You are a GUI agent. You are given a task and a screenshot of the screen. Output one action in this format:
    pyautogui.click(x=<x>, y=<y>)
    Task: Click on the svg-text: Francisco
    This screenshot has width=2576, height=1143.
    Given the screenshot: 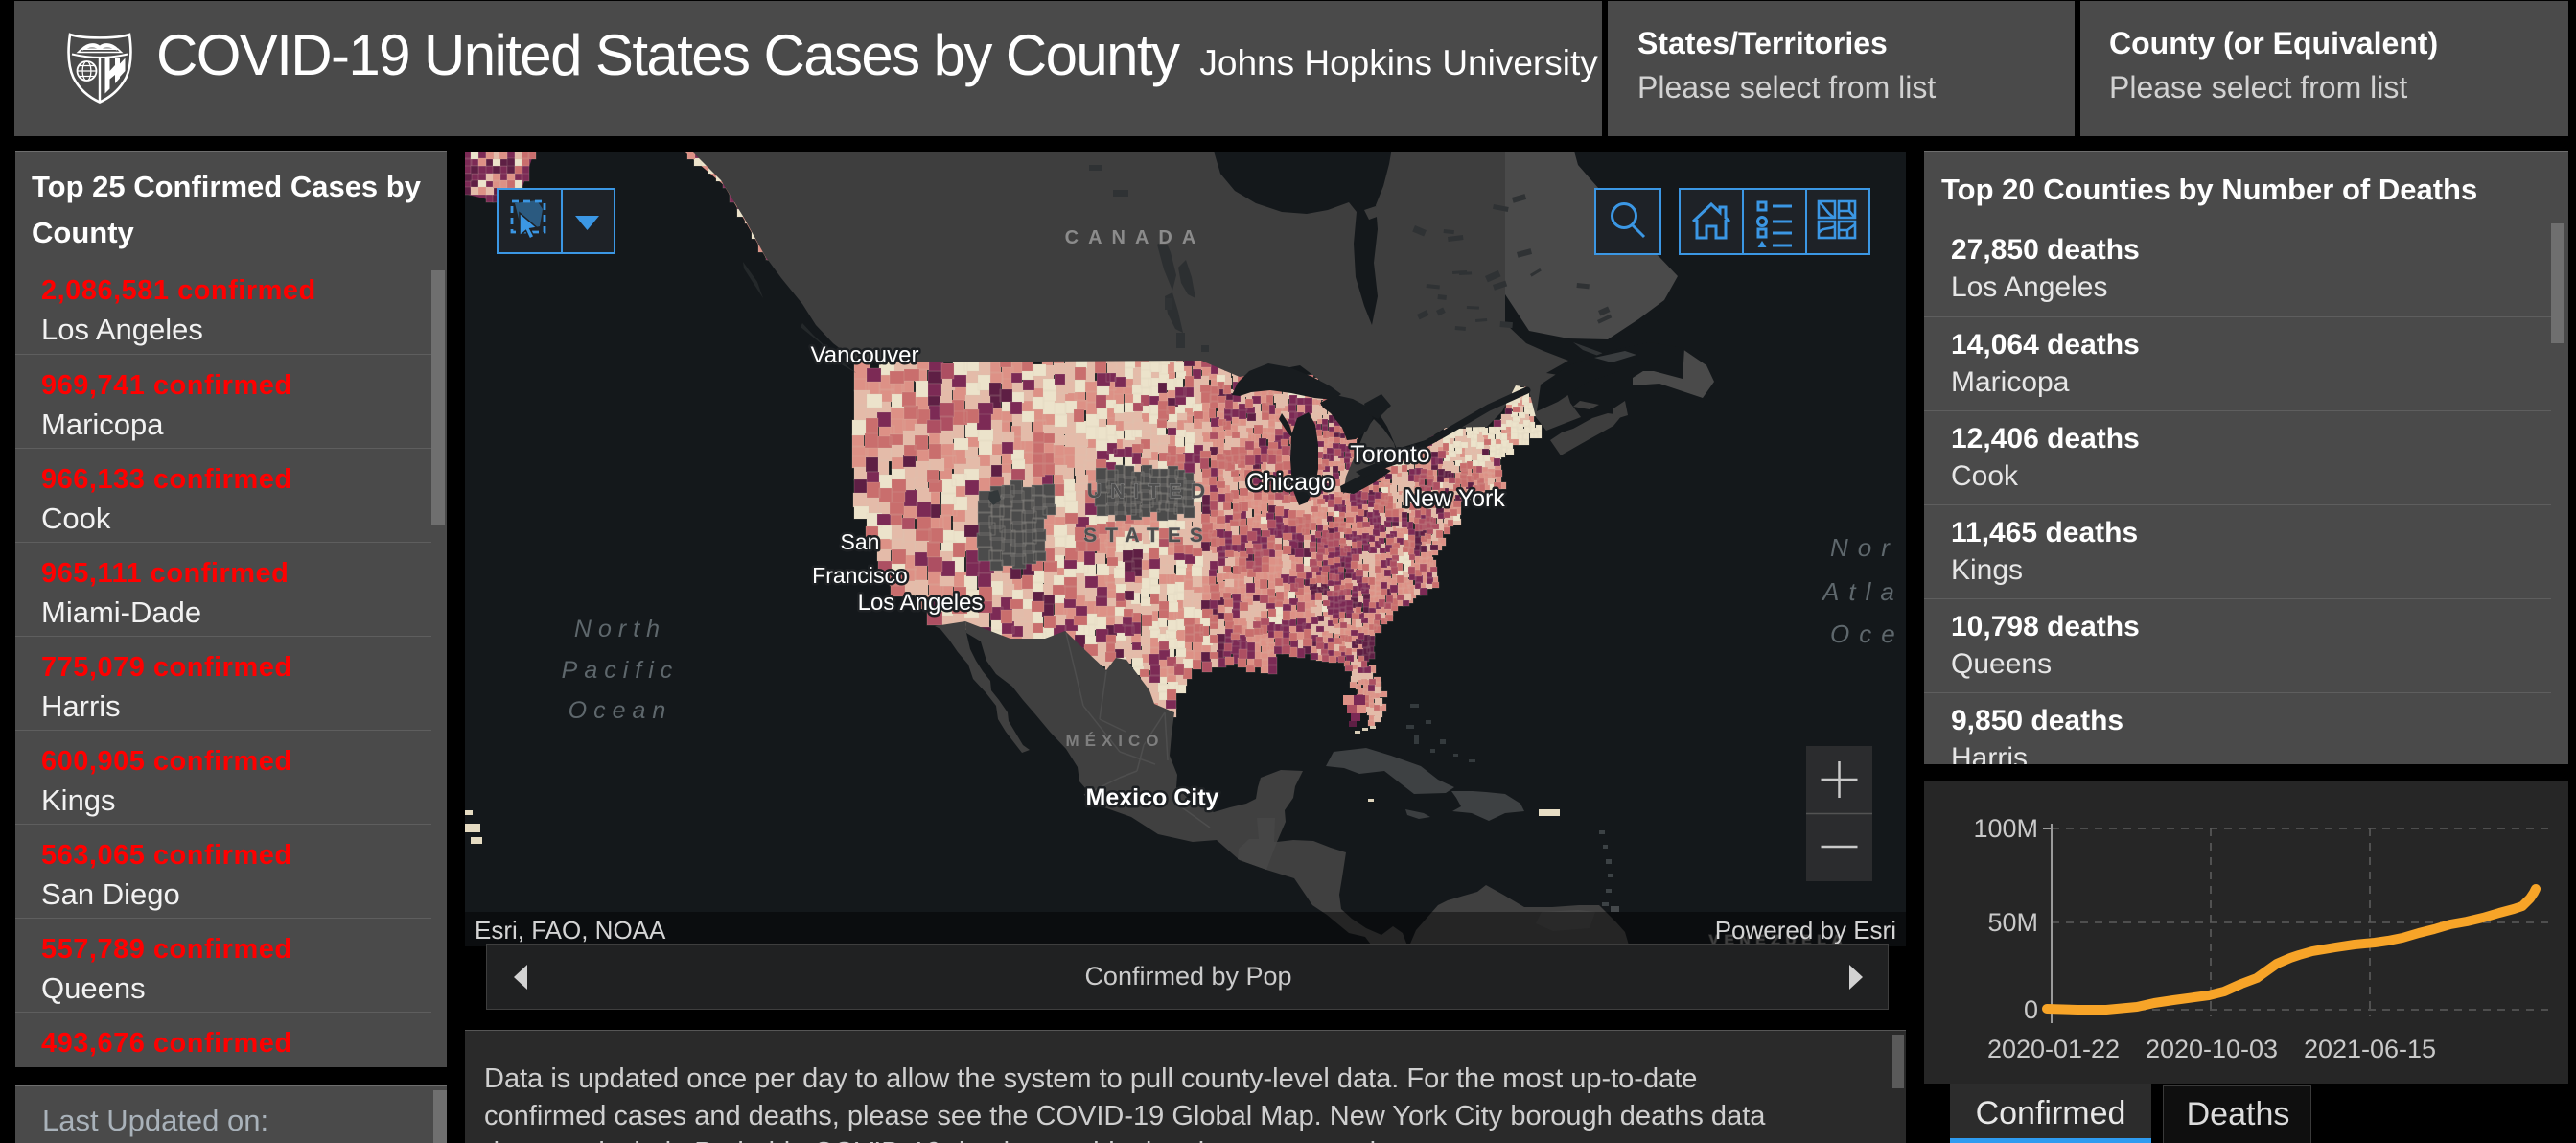 What is the action you would take?
    pyautogui.click(x=860, y=575)
    